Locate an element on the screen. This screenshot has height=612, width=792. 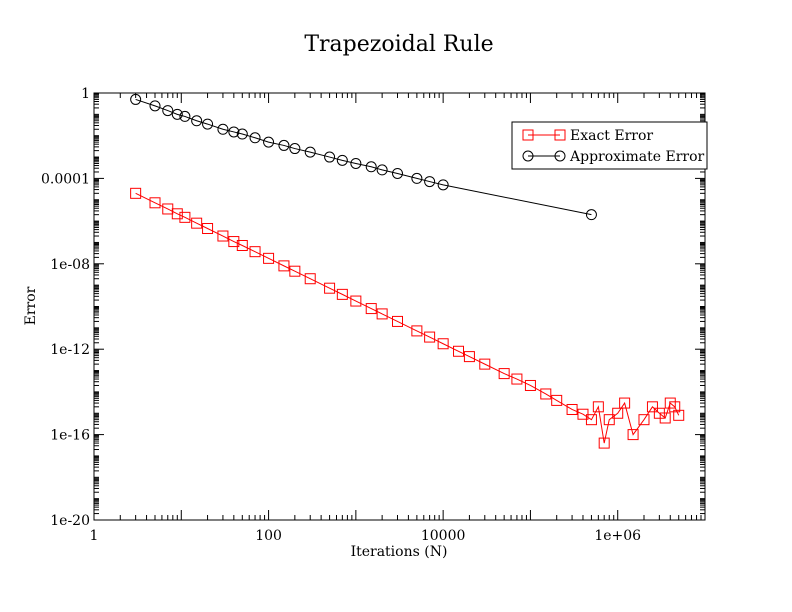
series-approximate-error is located at coordinates (363, 157).